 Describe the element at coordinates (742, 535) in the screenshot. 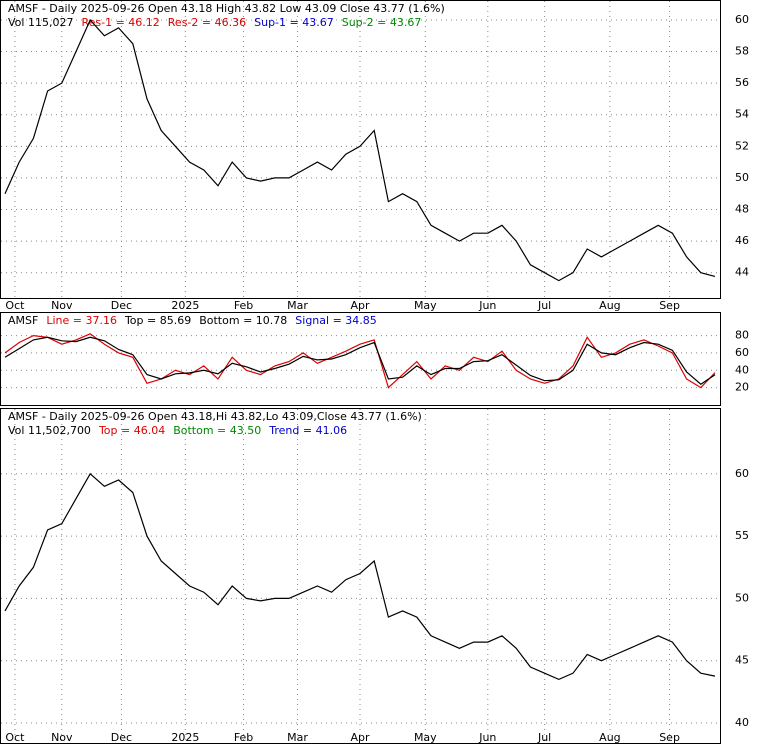

I see `y-tick-label: 55` at that location.